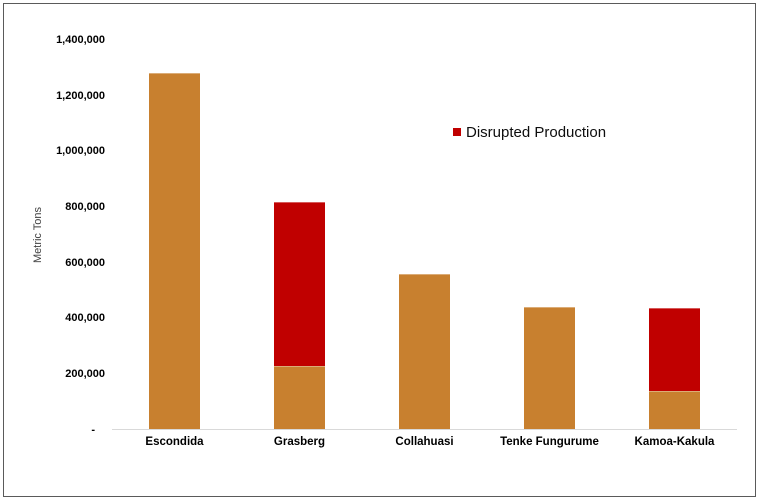  Describe the element at coordinates (85, 206) in the screenshot. I see `y-tick-label: 800,000` at that location.